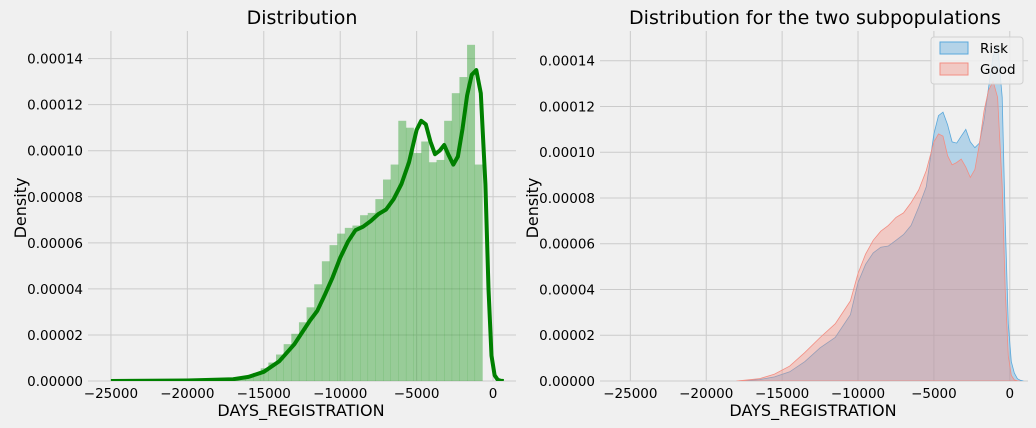 Image resolution: width=1036 pixels, height=428 pixels. What do you see at coordinates (815, 18) in the screenshot?
I see `chart-title: Distribution for the two subpopulations` at bounding box center [815, 18].